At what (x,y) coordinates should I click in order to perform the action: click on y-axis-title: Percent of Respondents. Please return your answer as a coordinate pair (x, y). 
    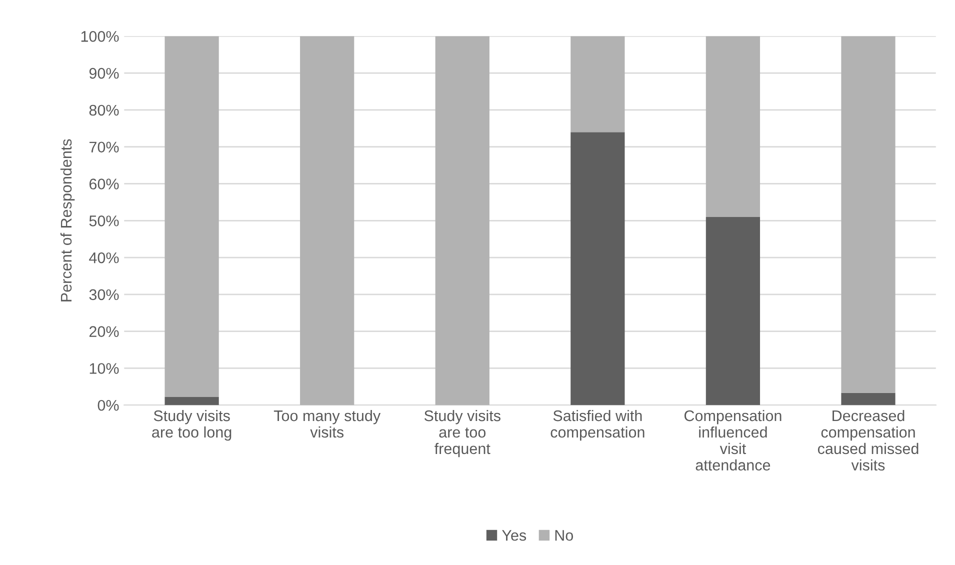
    Looking at the image, I should click on (67, 220).